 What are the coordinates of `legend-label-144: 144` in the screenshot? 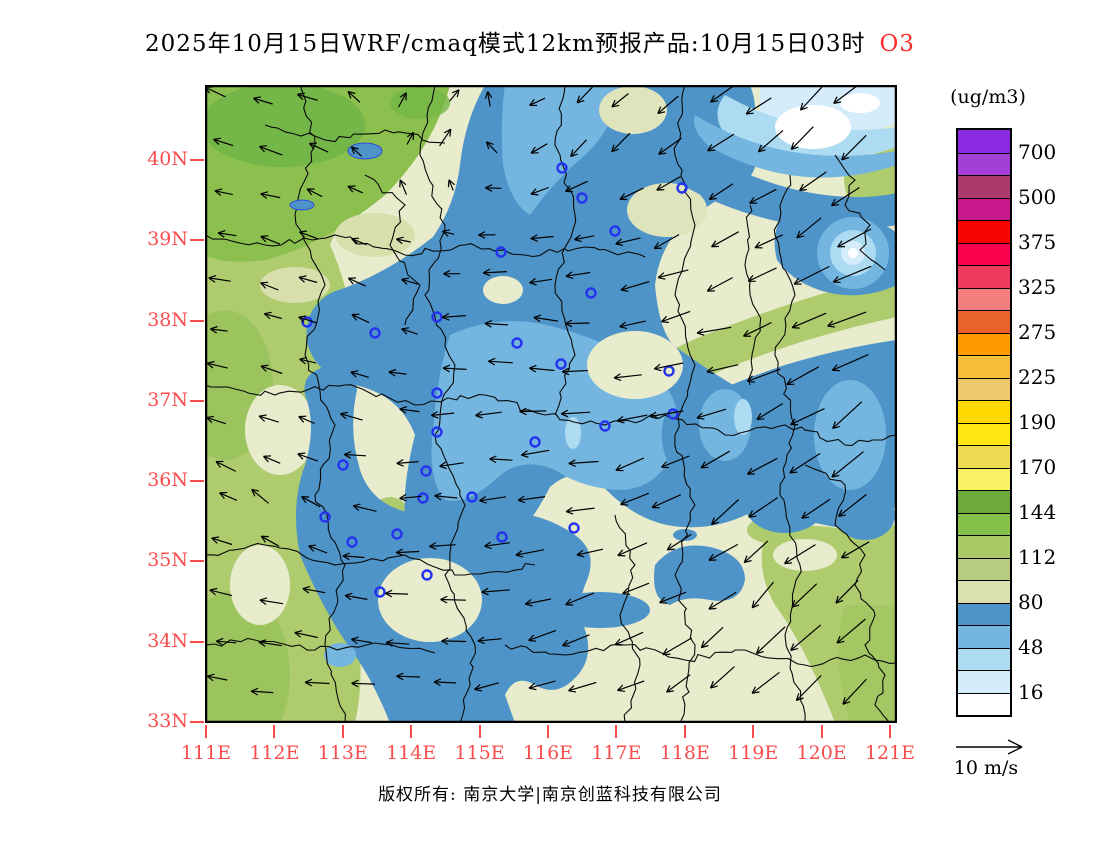 It's located at (1037, 511).